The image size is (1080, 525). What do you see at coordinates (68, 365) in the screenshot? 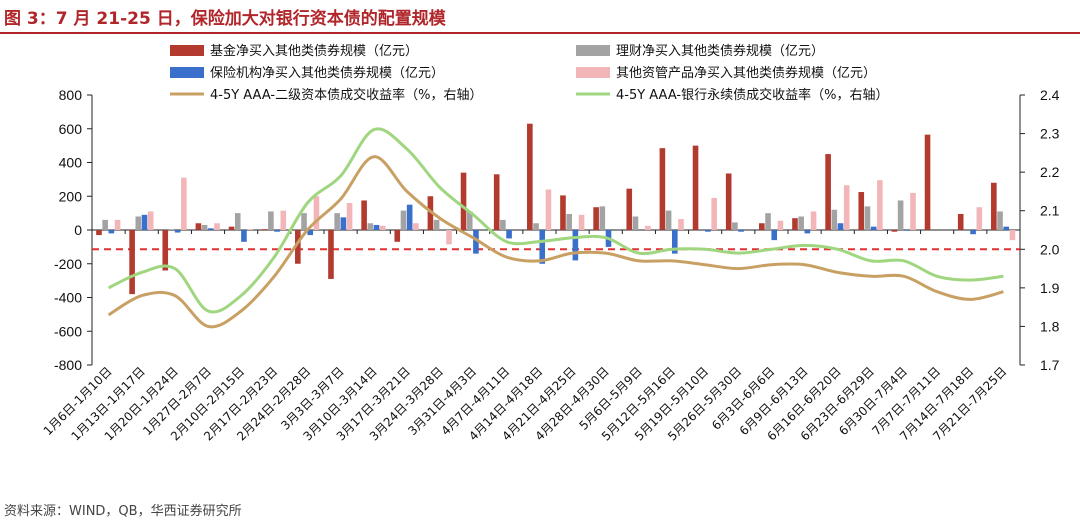
I see `y-tick-label-left: -800` at bounding box center [68, 365].